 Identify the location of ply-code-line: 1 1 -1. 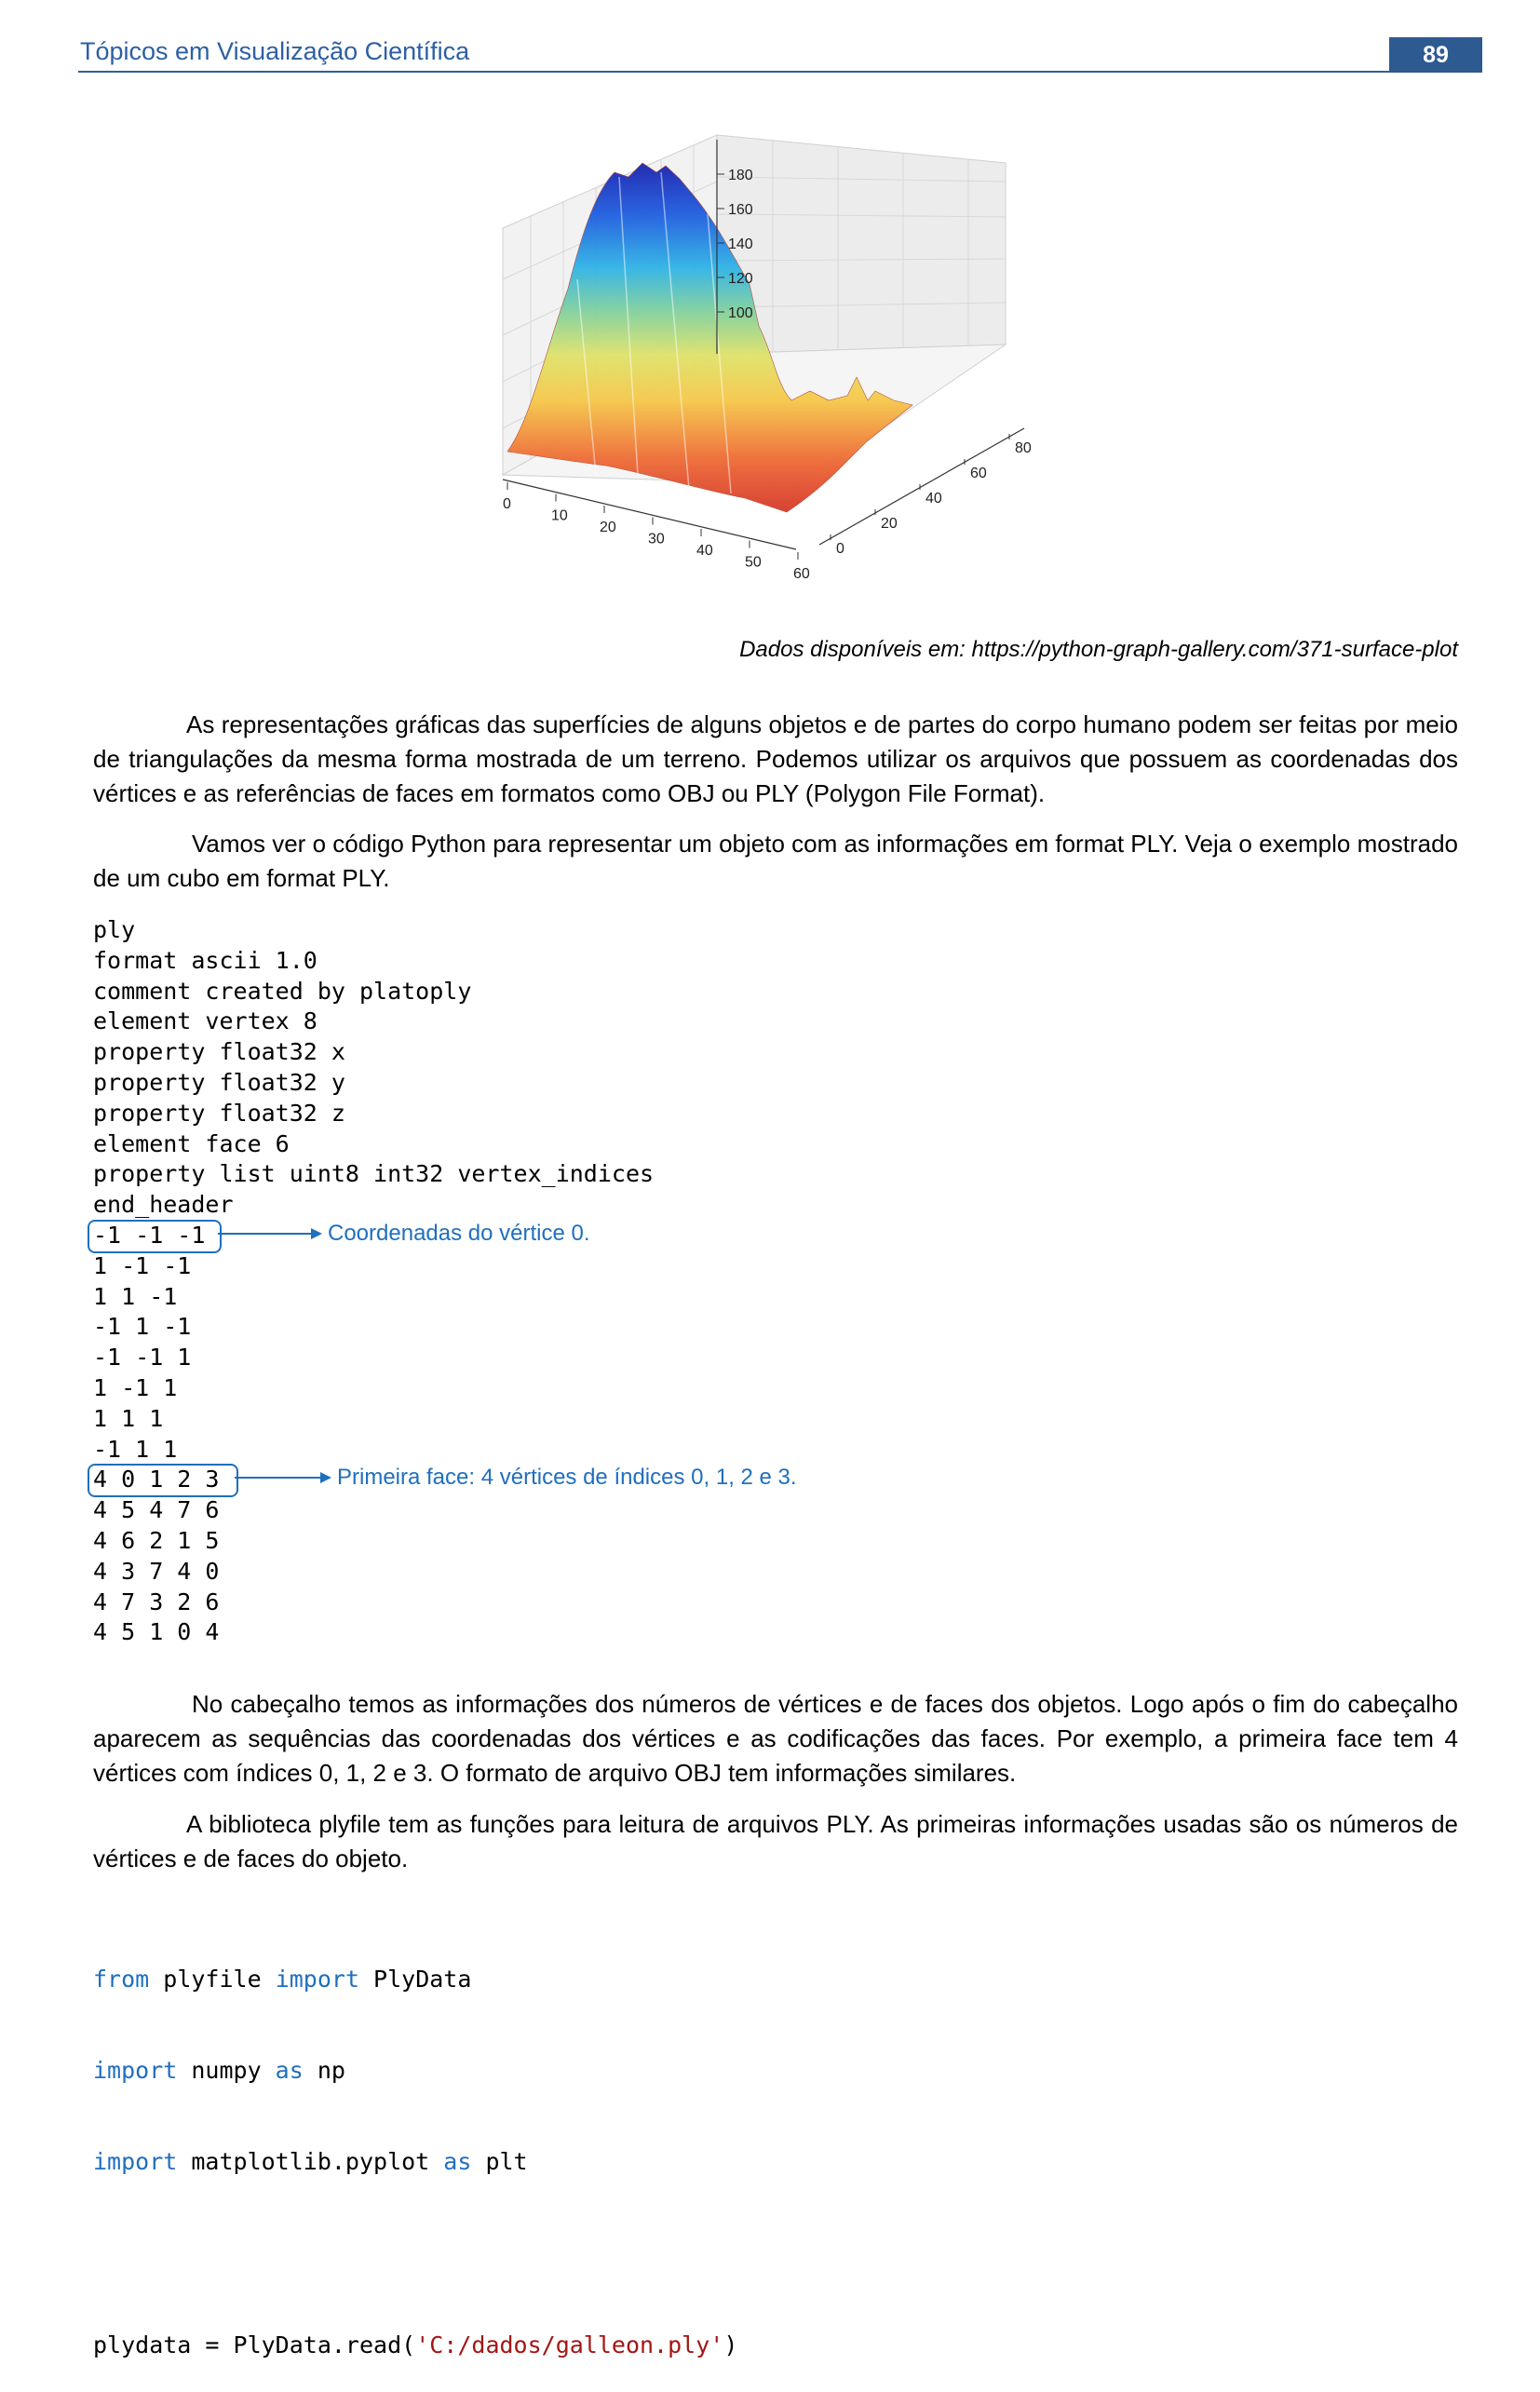
(136, 1296).